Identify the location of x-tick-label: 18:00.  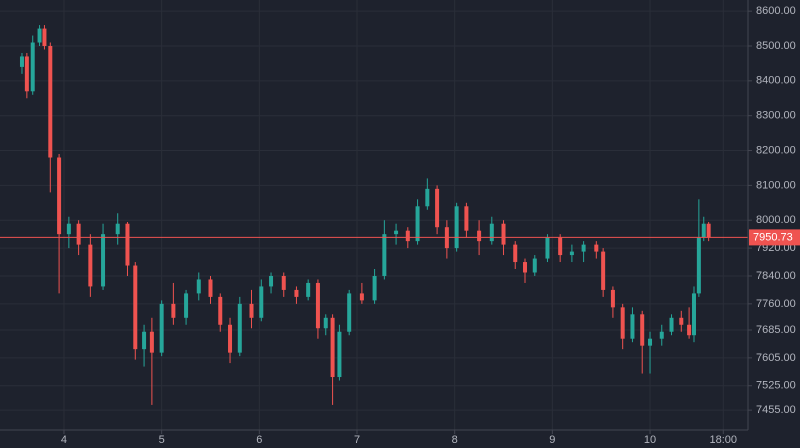
(724, 440).